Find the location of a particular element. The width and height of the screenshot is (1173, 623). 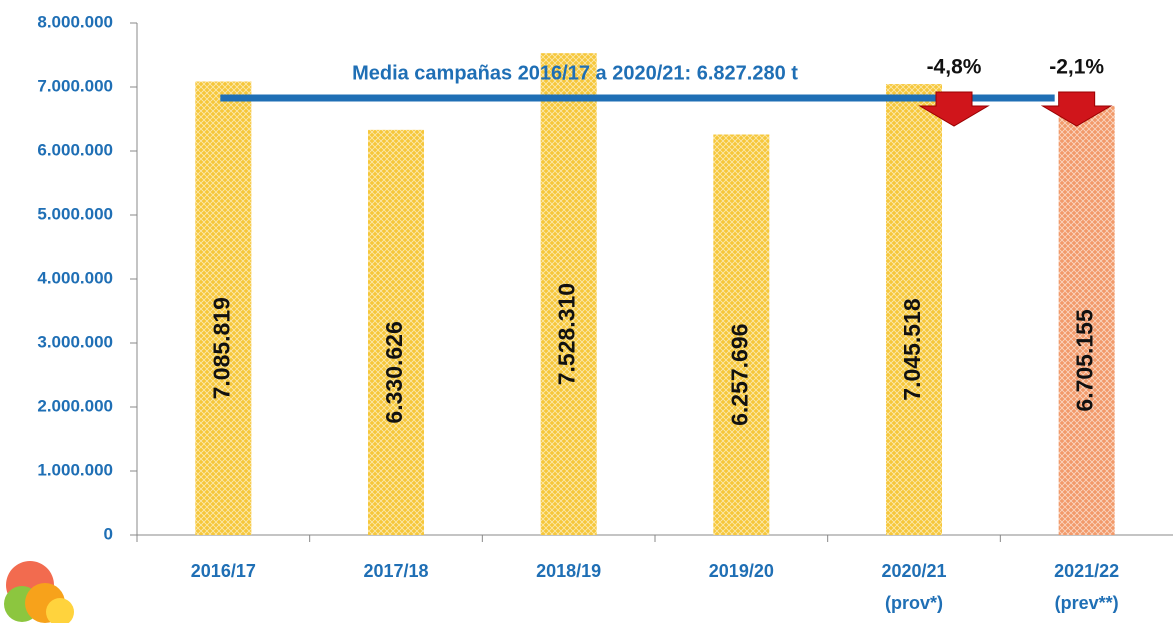

value-label: 7.085.819 is located at coordinates (221, 348).